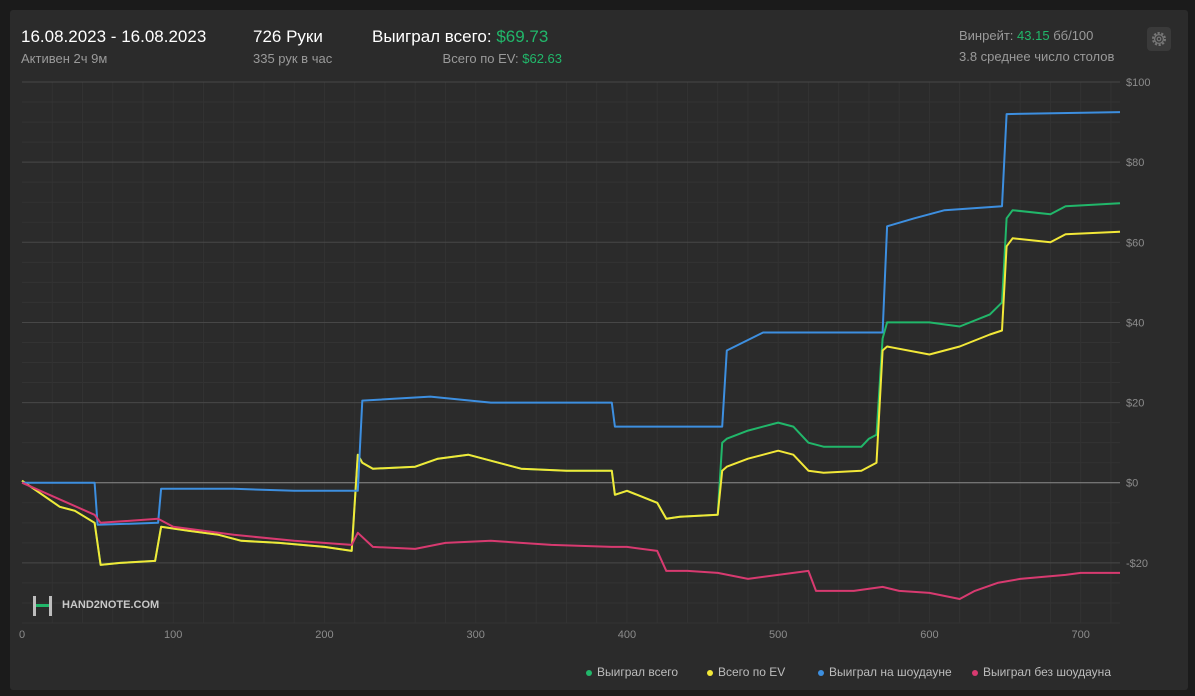 This screenshot has height=696, width=1195. I want to click on gear-icon, so click(1159, 39).